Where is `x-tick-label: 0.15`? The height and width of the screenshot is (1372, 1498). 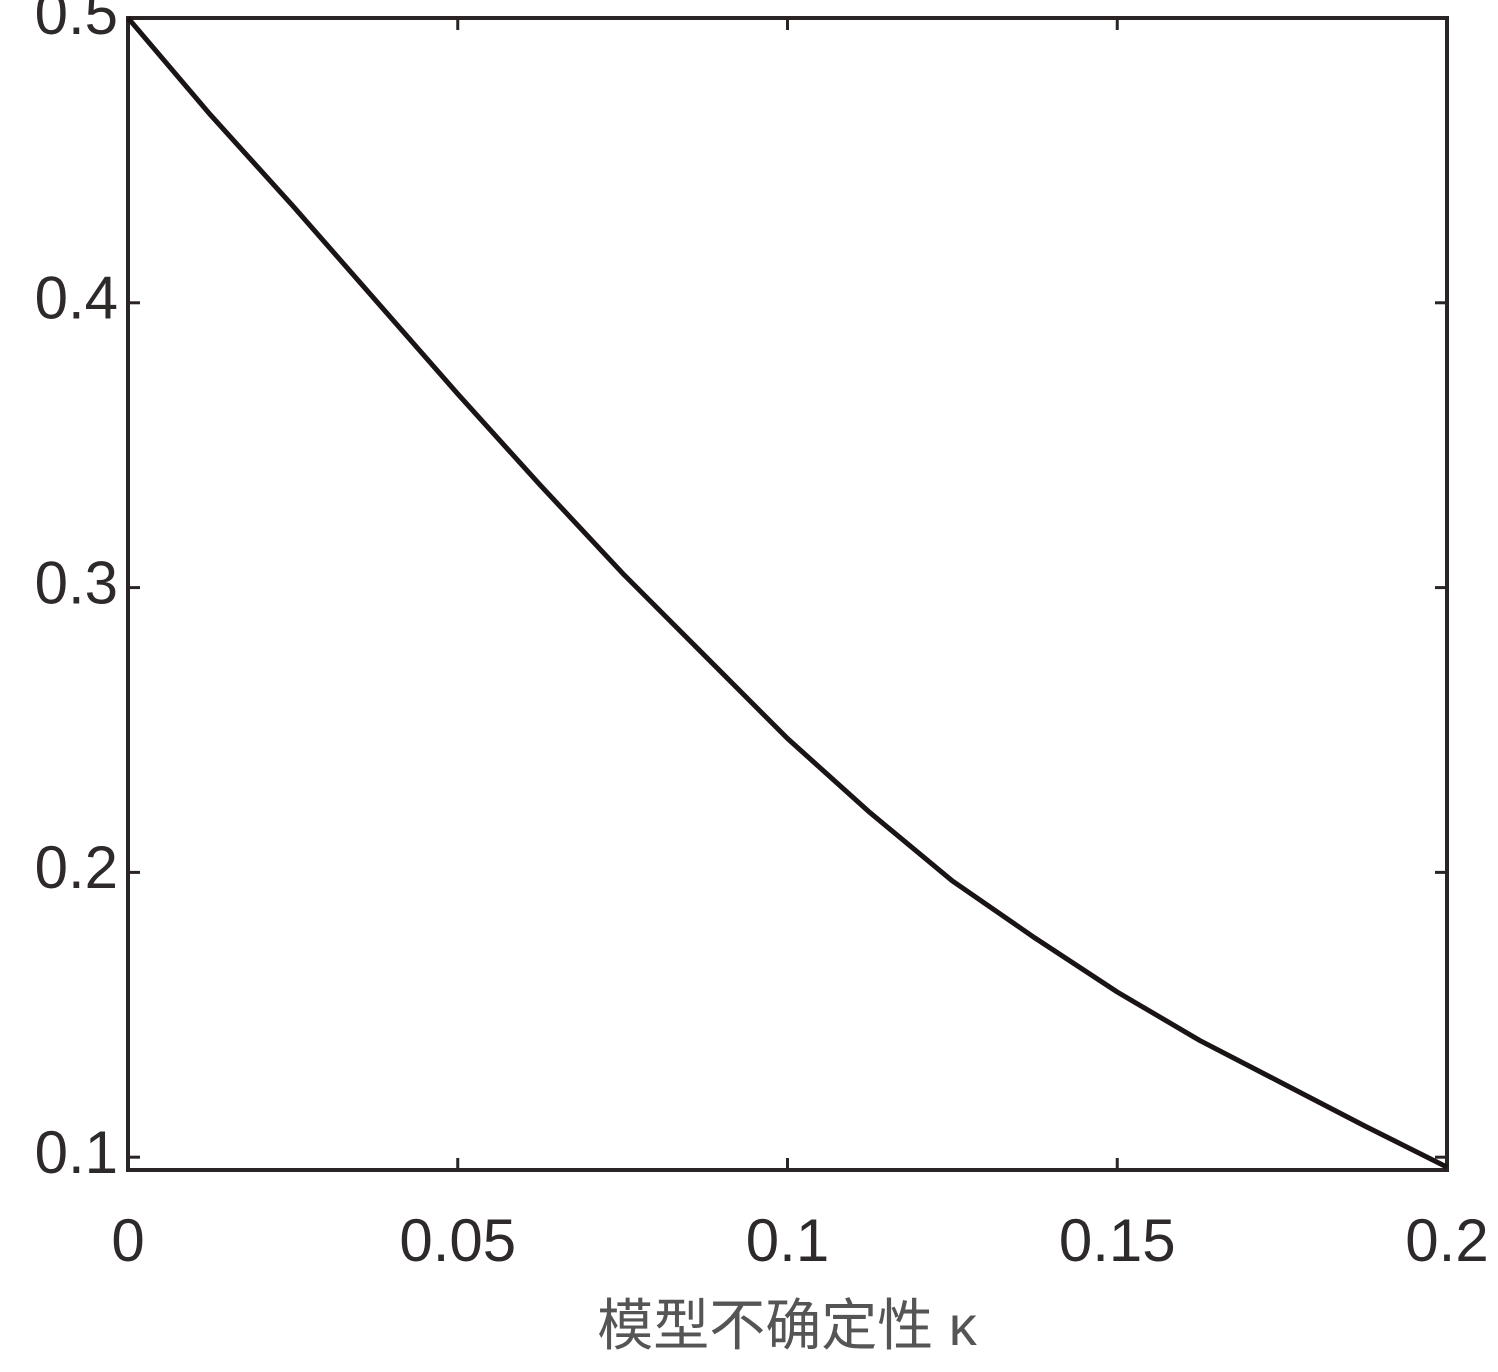 x-tick-label: 0.15 is located at coordinates (1117, 1240).